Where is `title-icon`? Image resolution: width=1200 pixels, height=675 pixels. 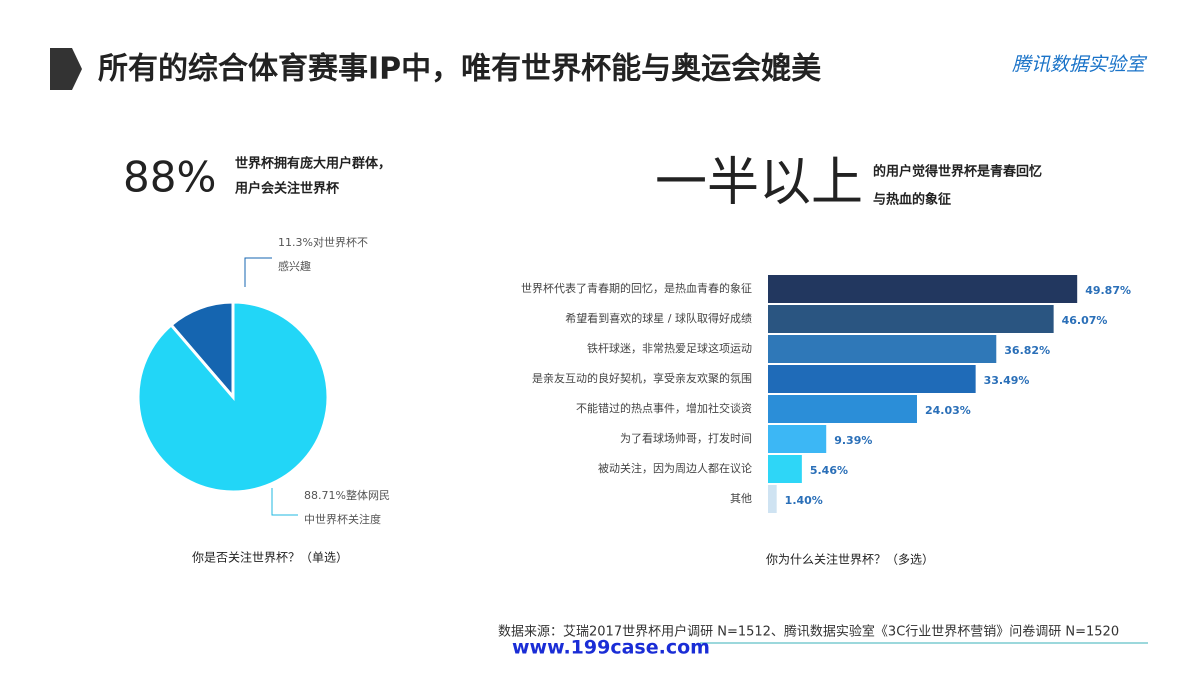
title-icon is located at coordinates (66, 69).